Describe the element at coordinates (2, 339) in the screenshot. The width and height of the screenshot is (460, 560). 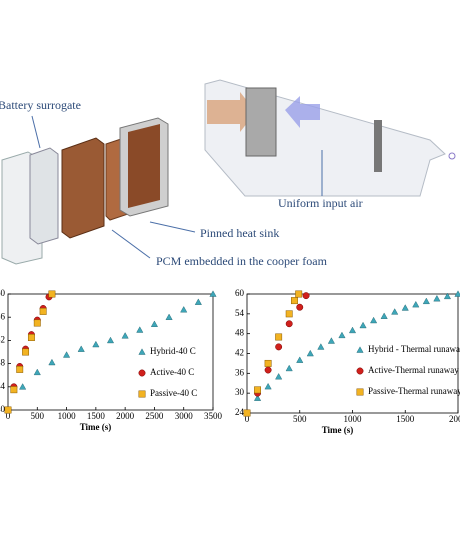
I see `y-tick-label: 52` at that location.